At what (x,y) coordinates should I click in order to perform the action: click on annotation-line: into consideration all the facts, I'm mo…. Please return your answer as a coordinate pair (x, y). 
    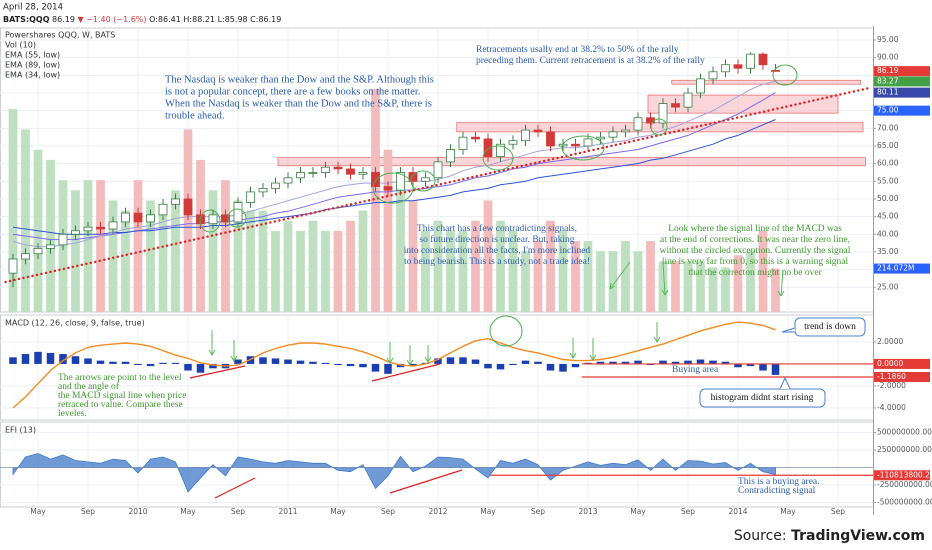
    Looking at the image, I should click on (497, 250).